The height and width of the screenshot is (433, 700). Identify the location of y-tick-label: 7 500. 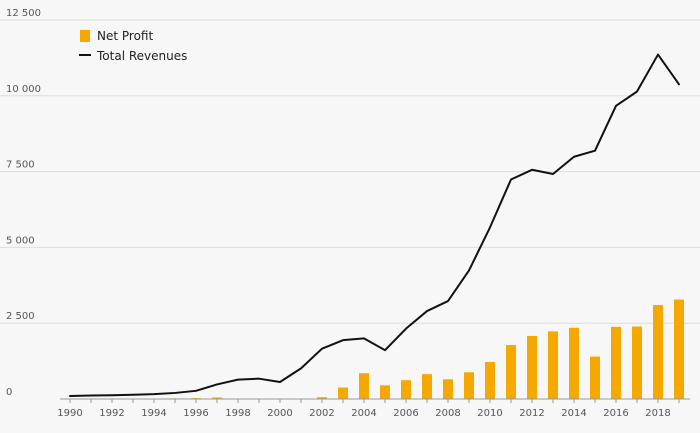
(20, 165).